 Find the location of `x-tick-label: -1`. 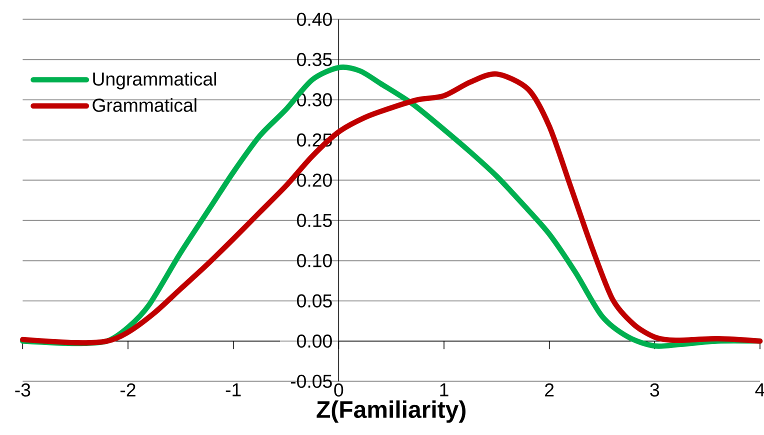

x-tick-label: -1 is located at coordinates (233, 390).